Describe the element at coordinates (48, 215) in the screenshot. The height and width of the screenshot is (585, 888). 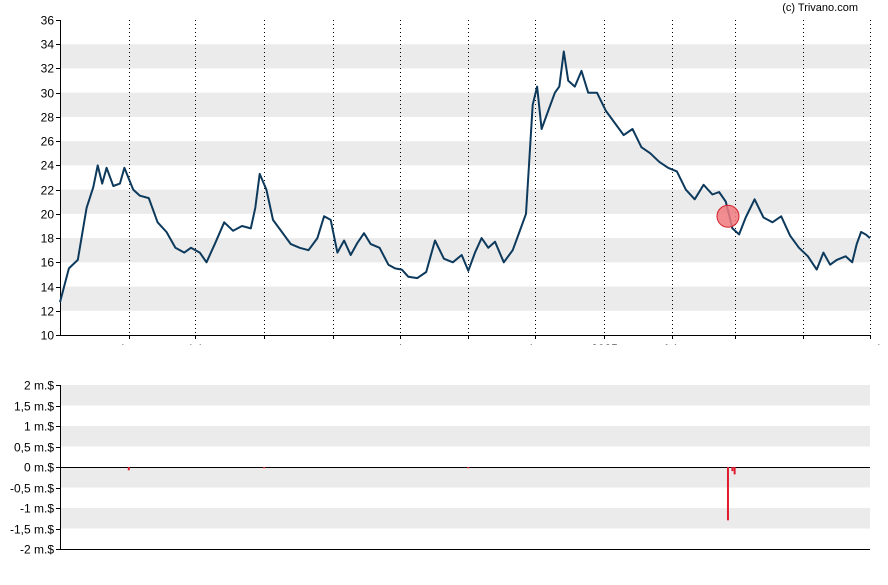
I see `y-tick-label: 20` at that location.